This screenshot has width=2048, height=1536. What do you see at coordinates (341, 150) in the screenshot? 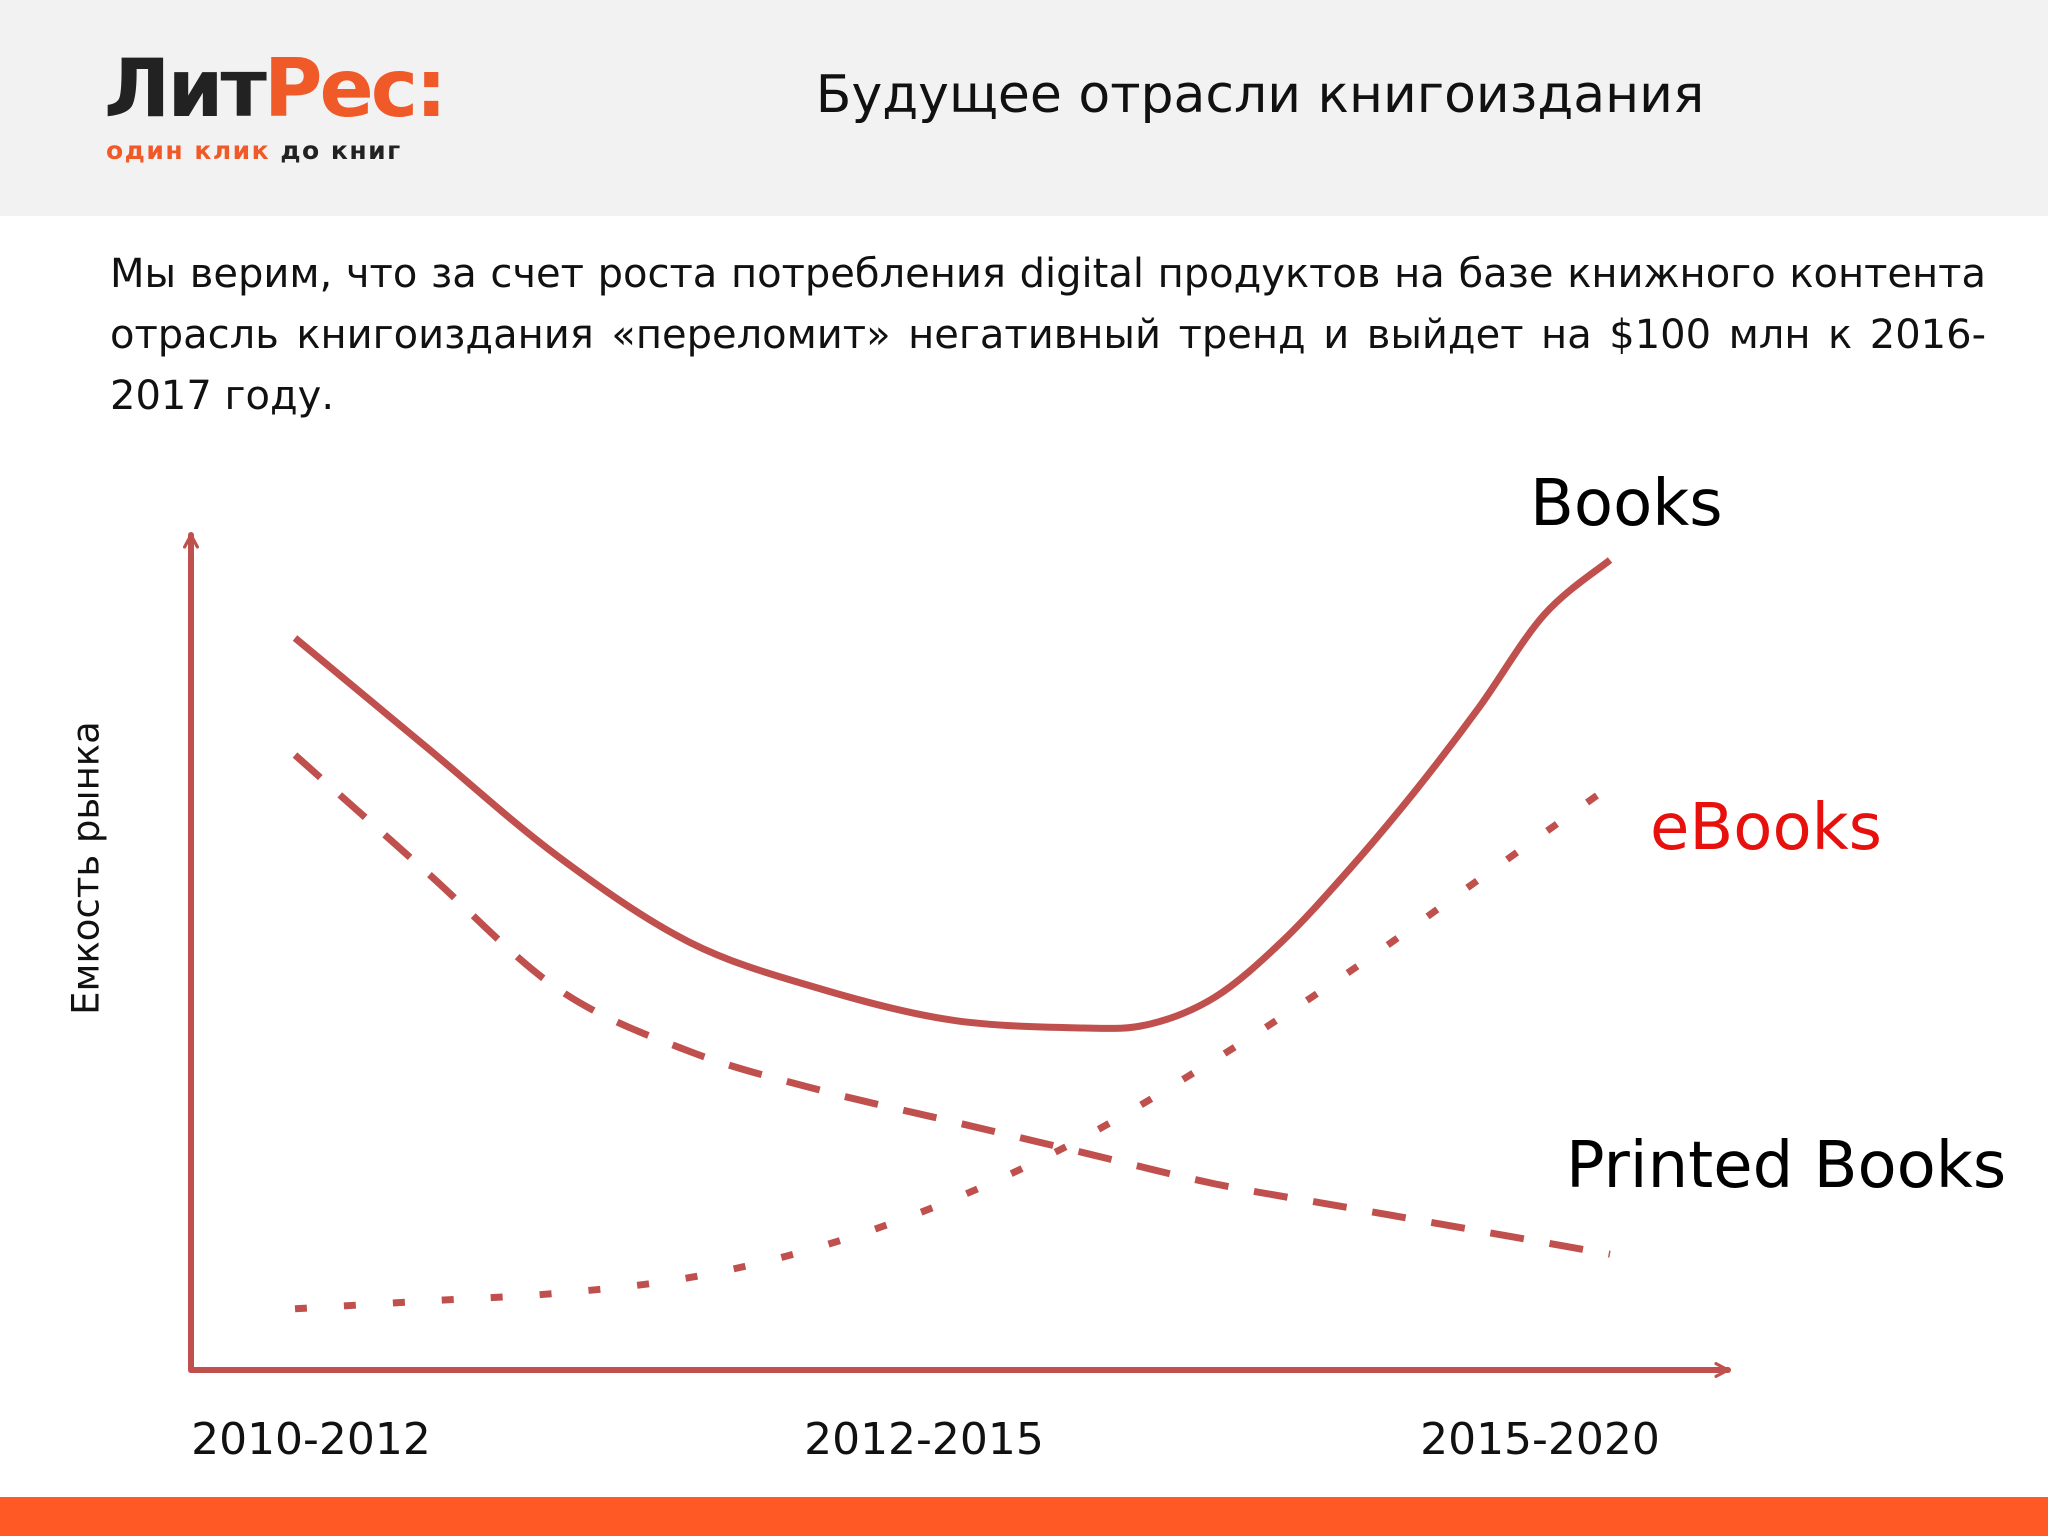
I see `logo-tagline-dark: до книг` at bounding box center [341, 150].